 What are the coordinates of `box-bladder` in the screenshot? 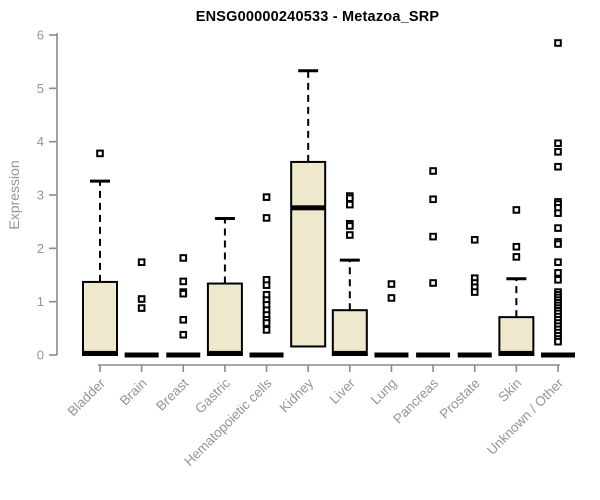 It's located at (100, 318).